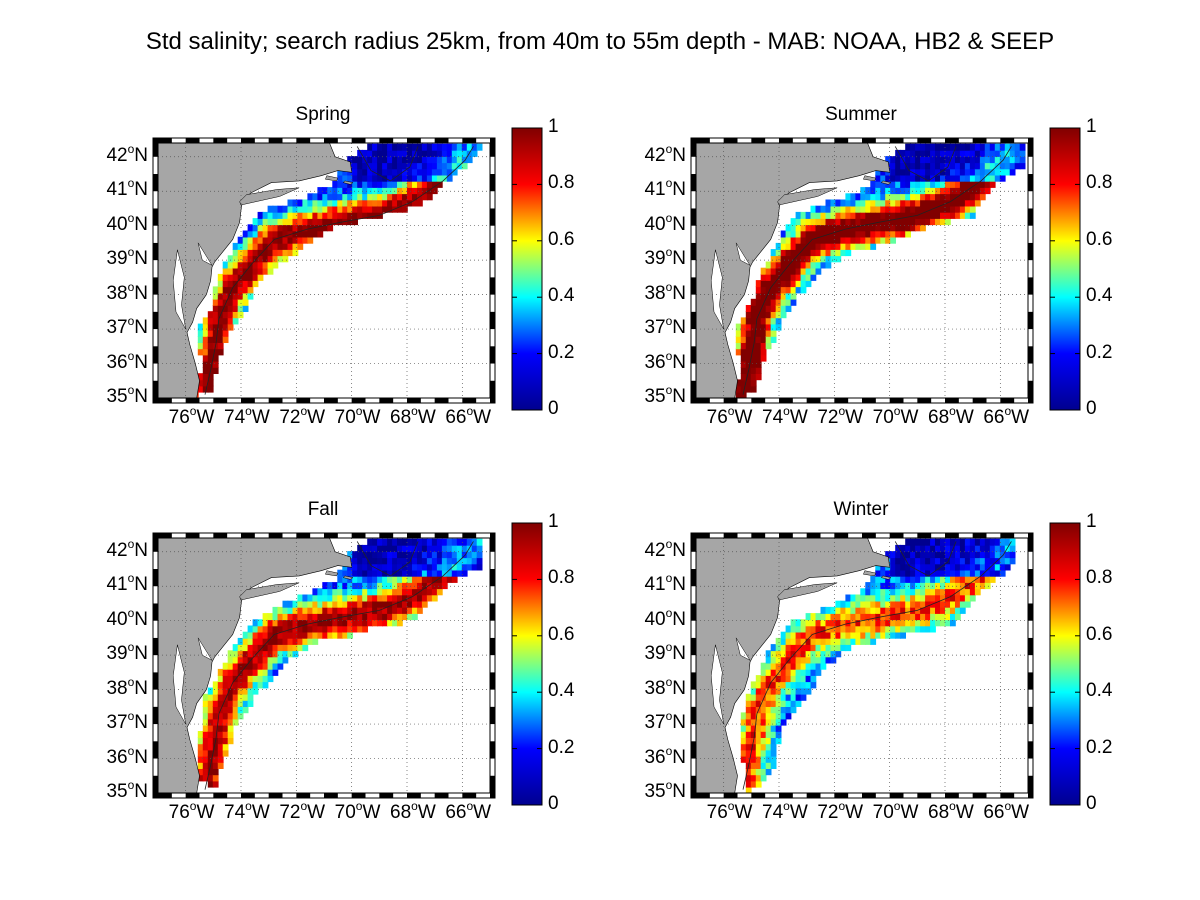  What do you see at coordinates (951, 811) in the screenshot?
I see `lon-tick-label: 68oW` at bounding box center [951, 811].